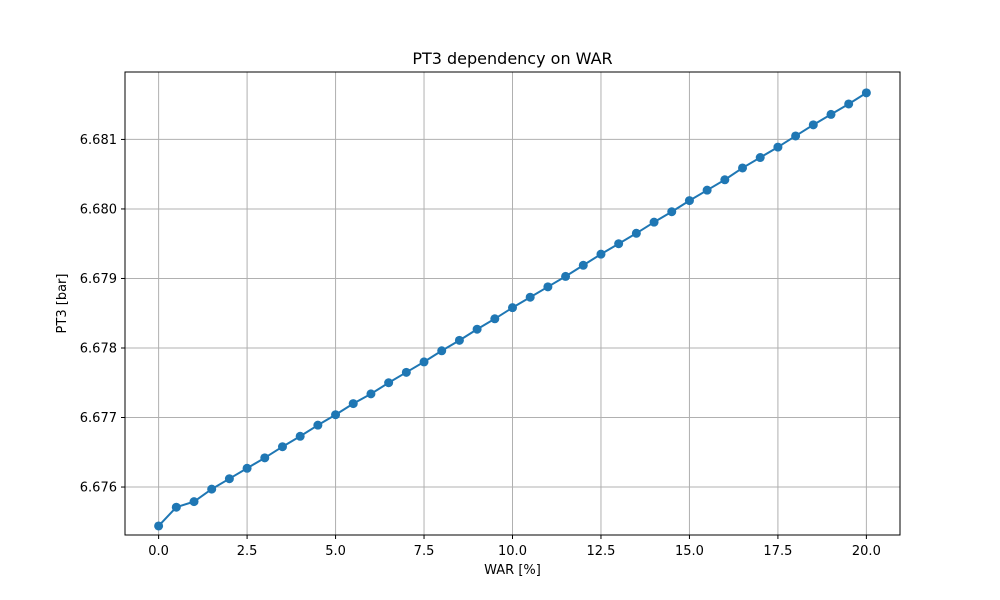 The height and width of the screenshot is (600, 1000). I want to click on y-axis-label: PT3 [bar], so click(62, 304).